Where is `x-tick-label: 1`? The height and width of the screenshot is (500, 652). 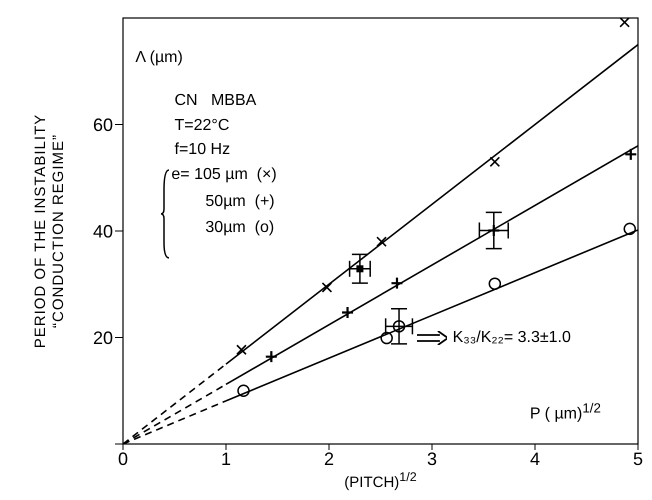 x-tick-label: 1 is located at coordinates (226, 458).